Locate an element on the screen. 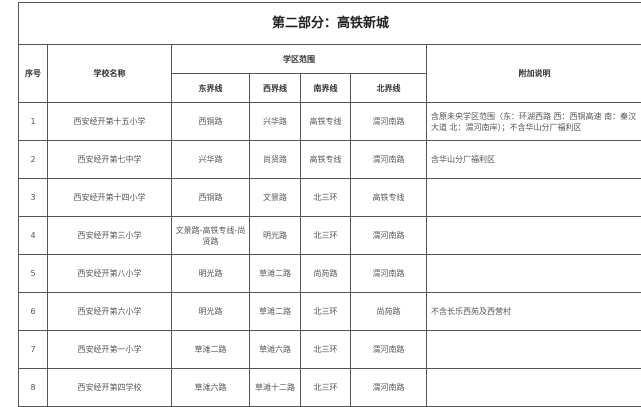 Image resolution: width=641 pixels, height=407 pixels. cell-west: 草滩十二路 is located at coordinates (275, 388).